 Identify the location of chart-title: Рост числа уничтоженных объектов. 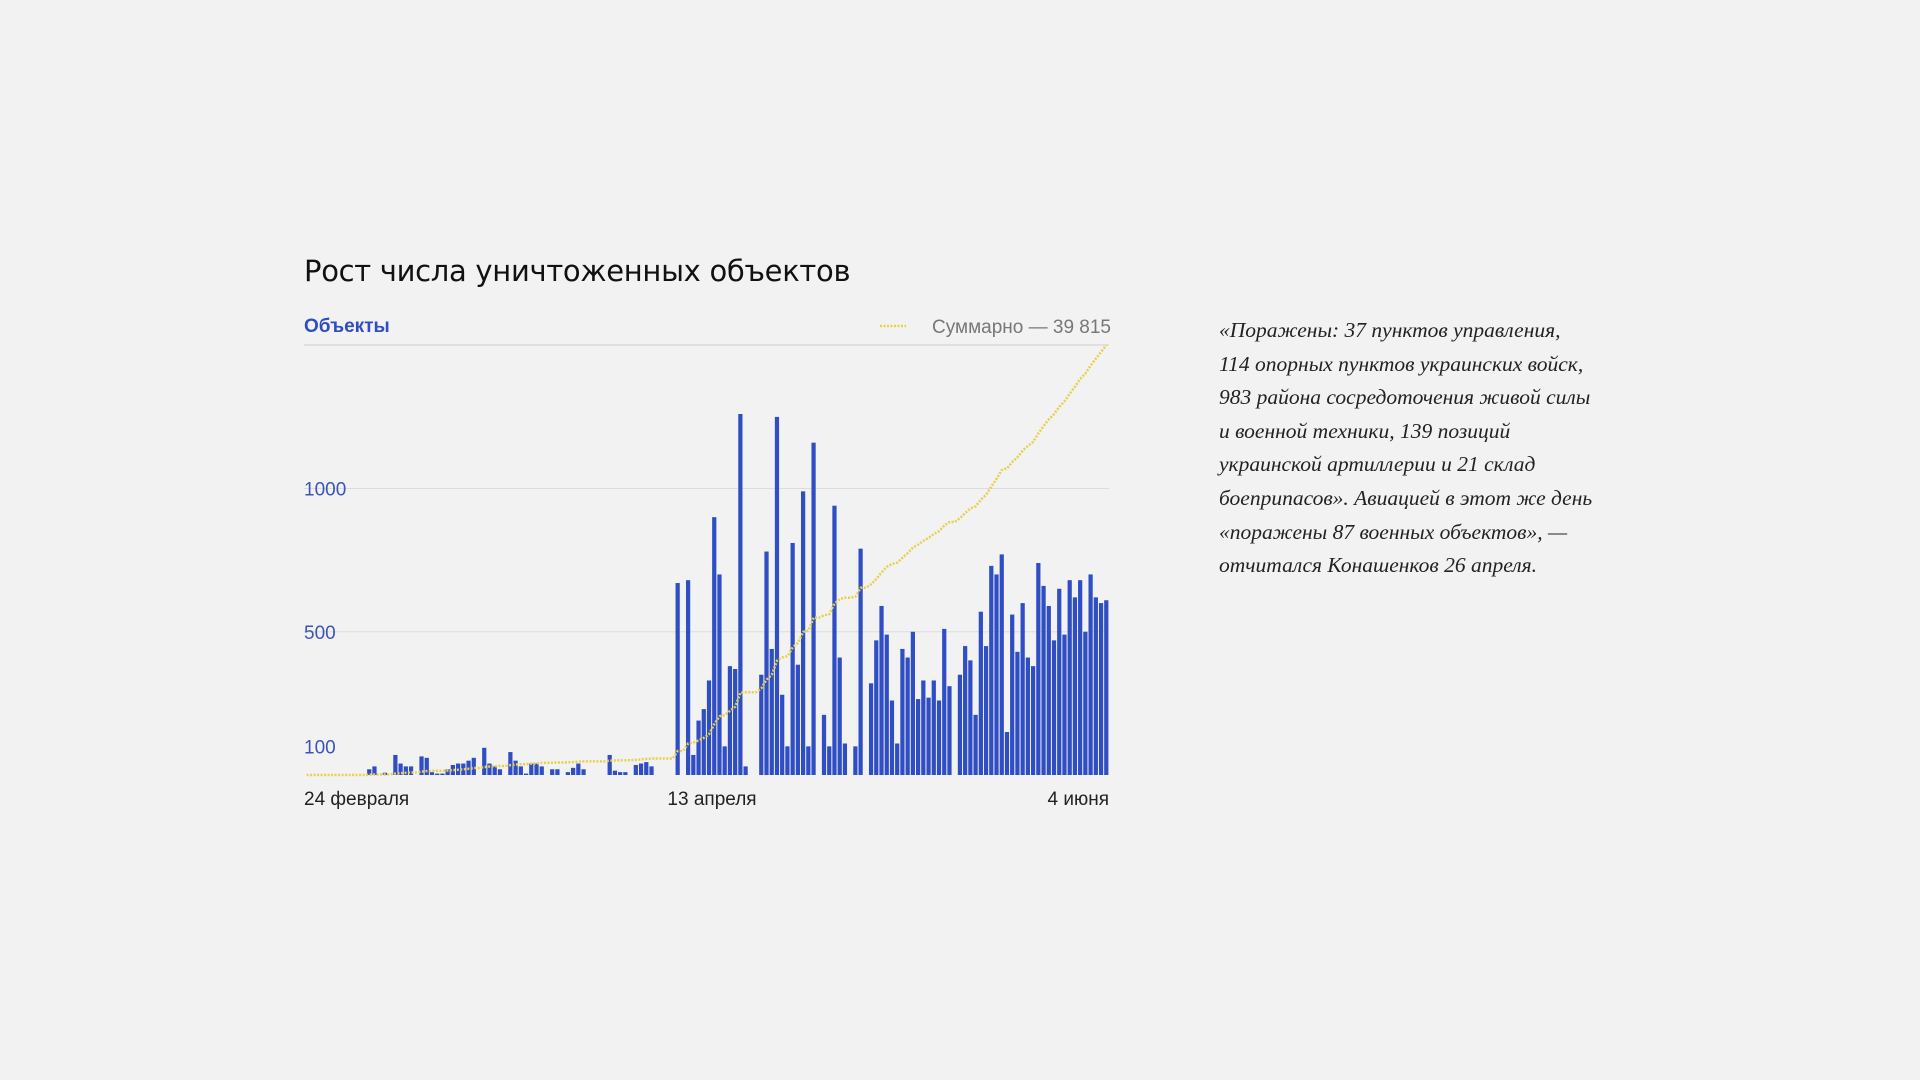
(577, 271).